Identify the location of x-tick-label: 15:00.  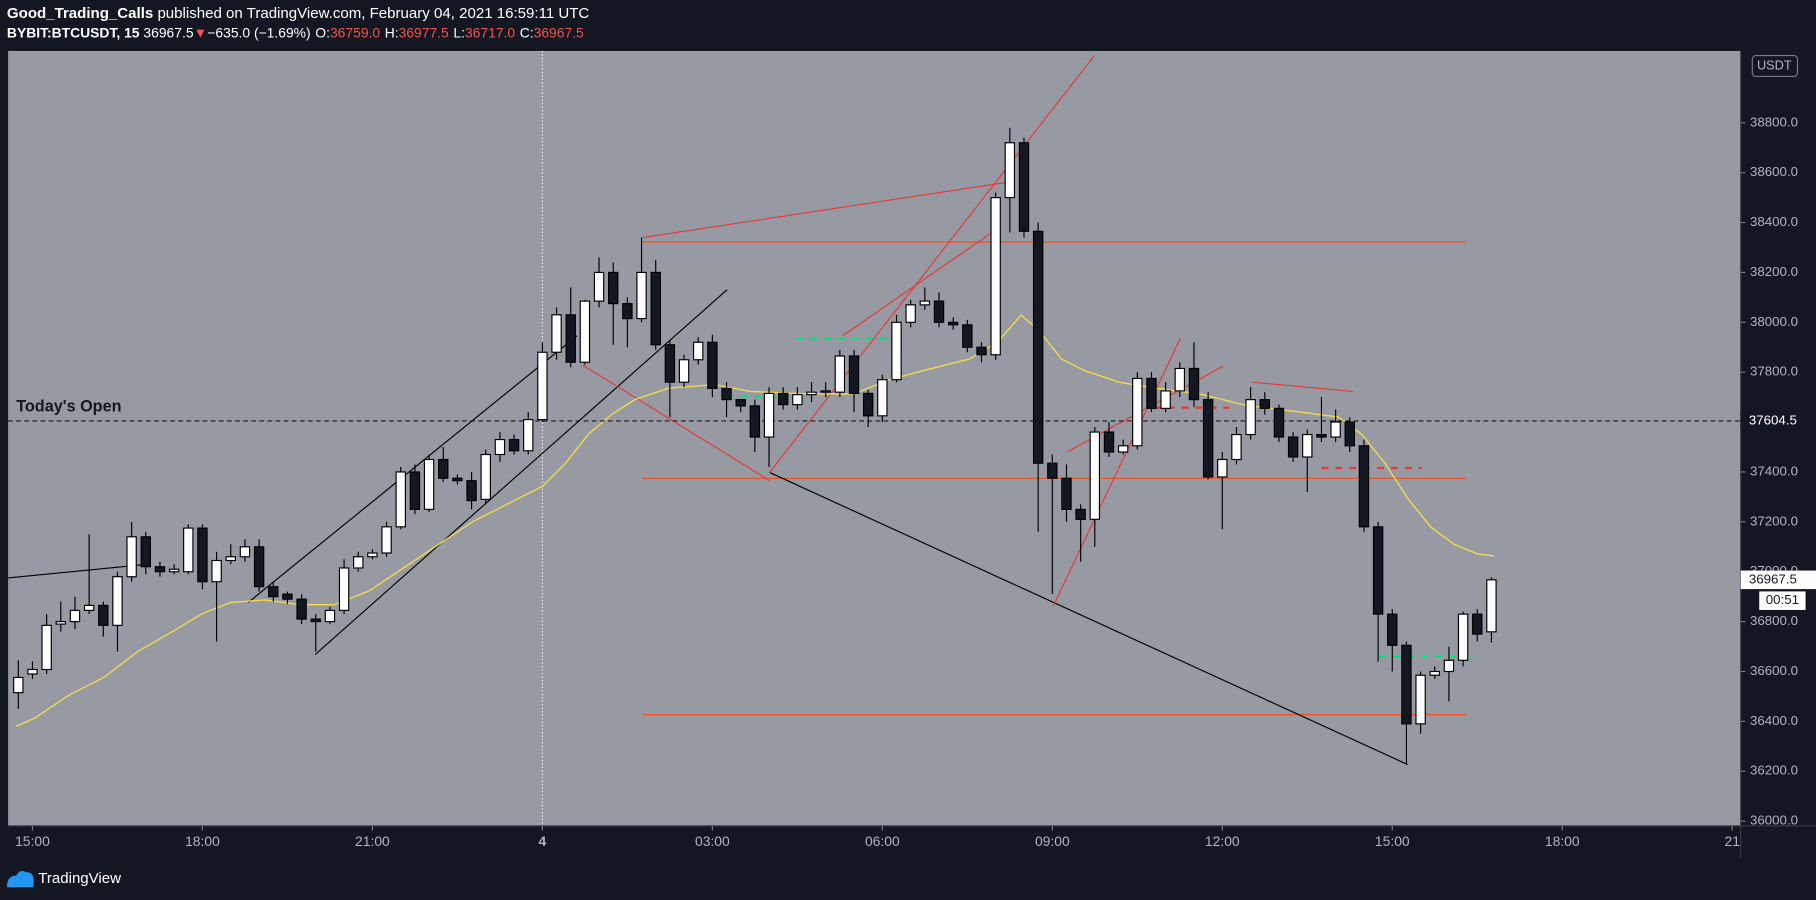
(32, 841).